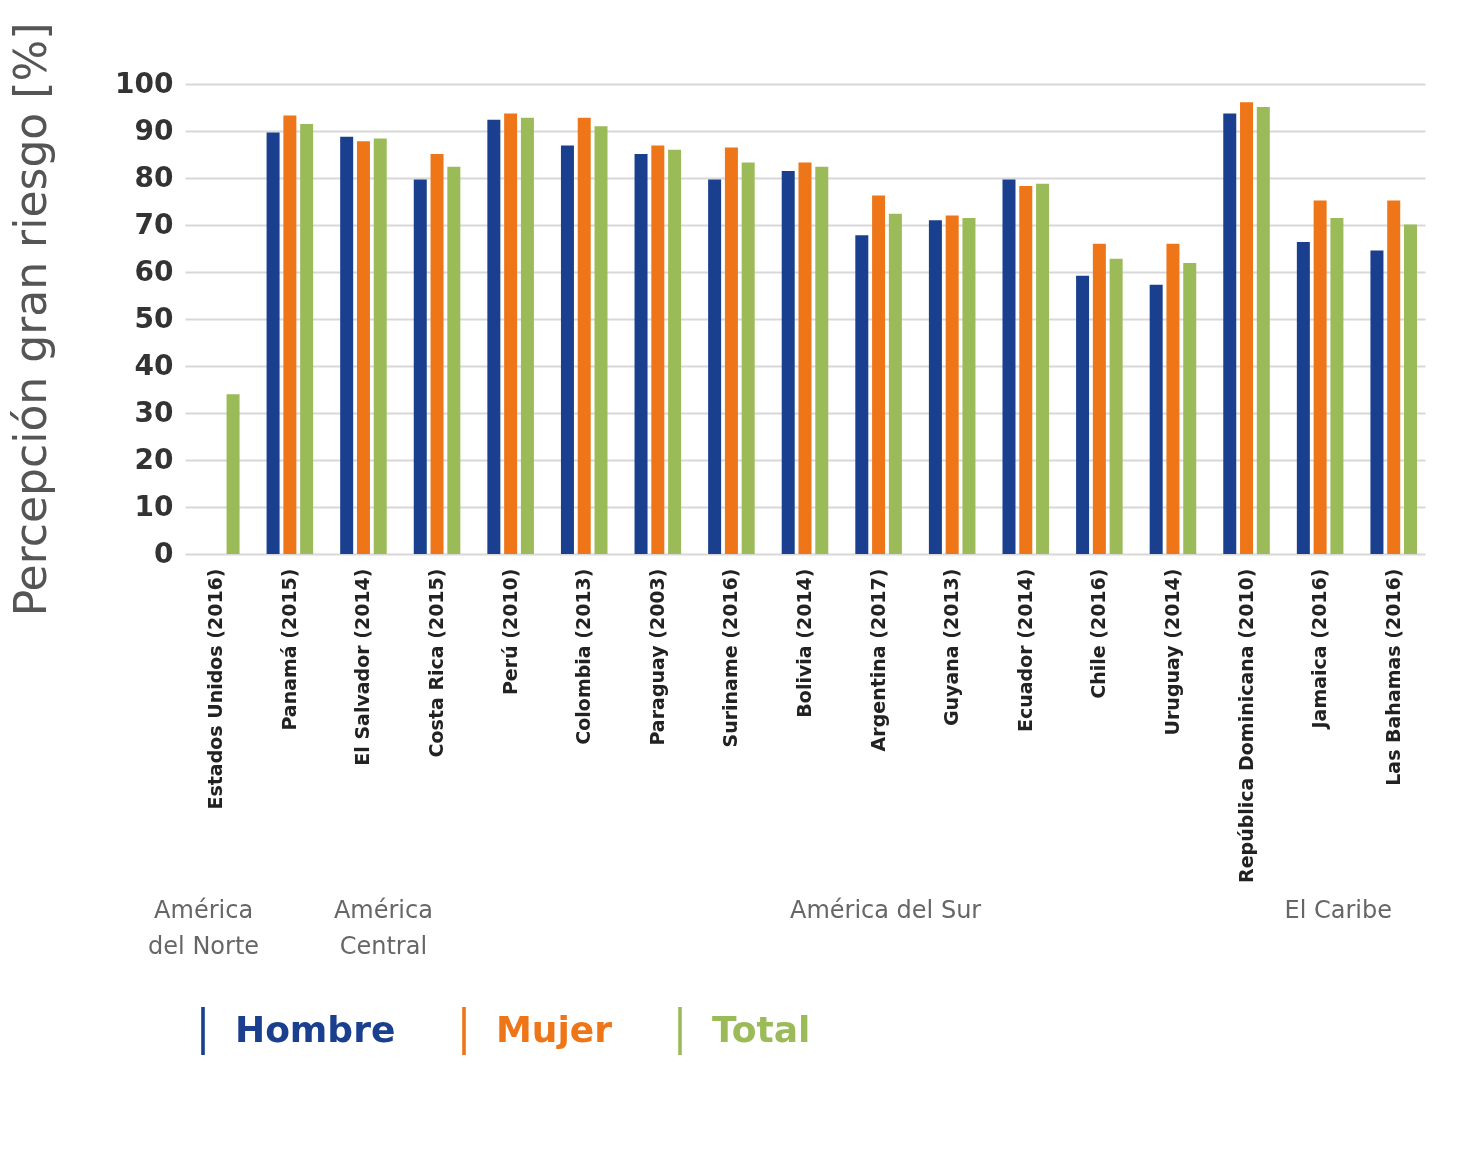 The height and width of the screenshot is (1152, 1476). I want to click on y-axis-title: Percepción gran riesgo [%], so click(31, 319).